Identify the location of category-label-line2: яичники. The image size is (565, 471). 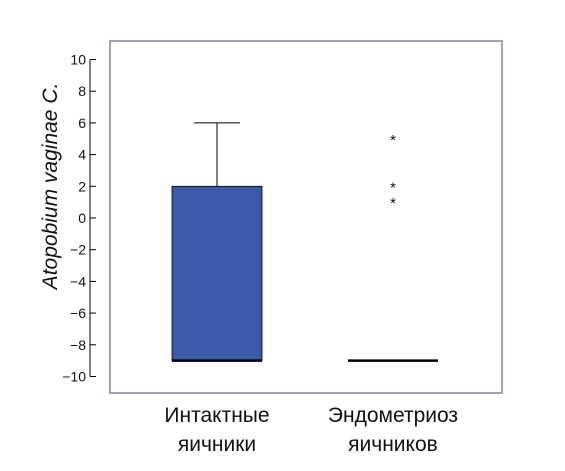
(217, 444).